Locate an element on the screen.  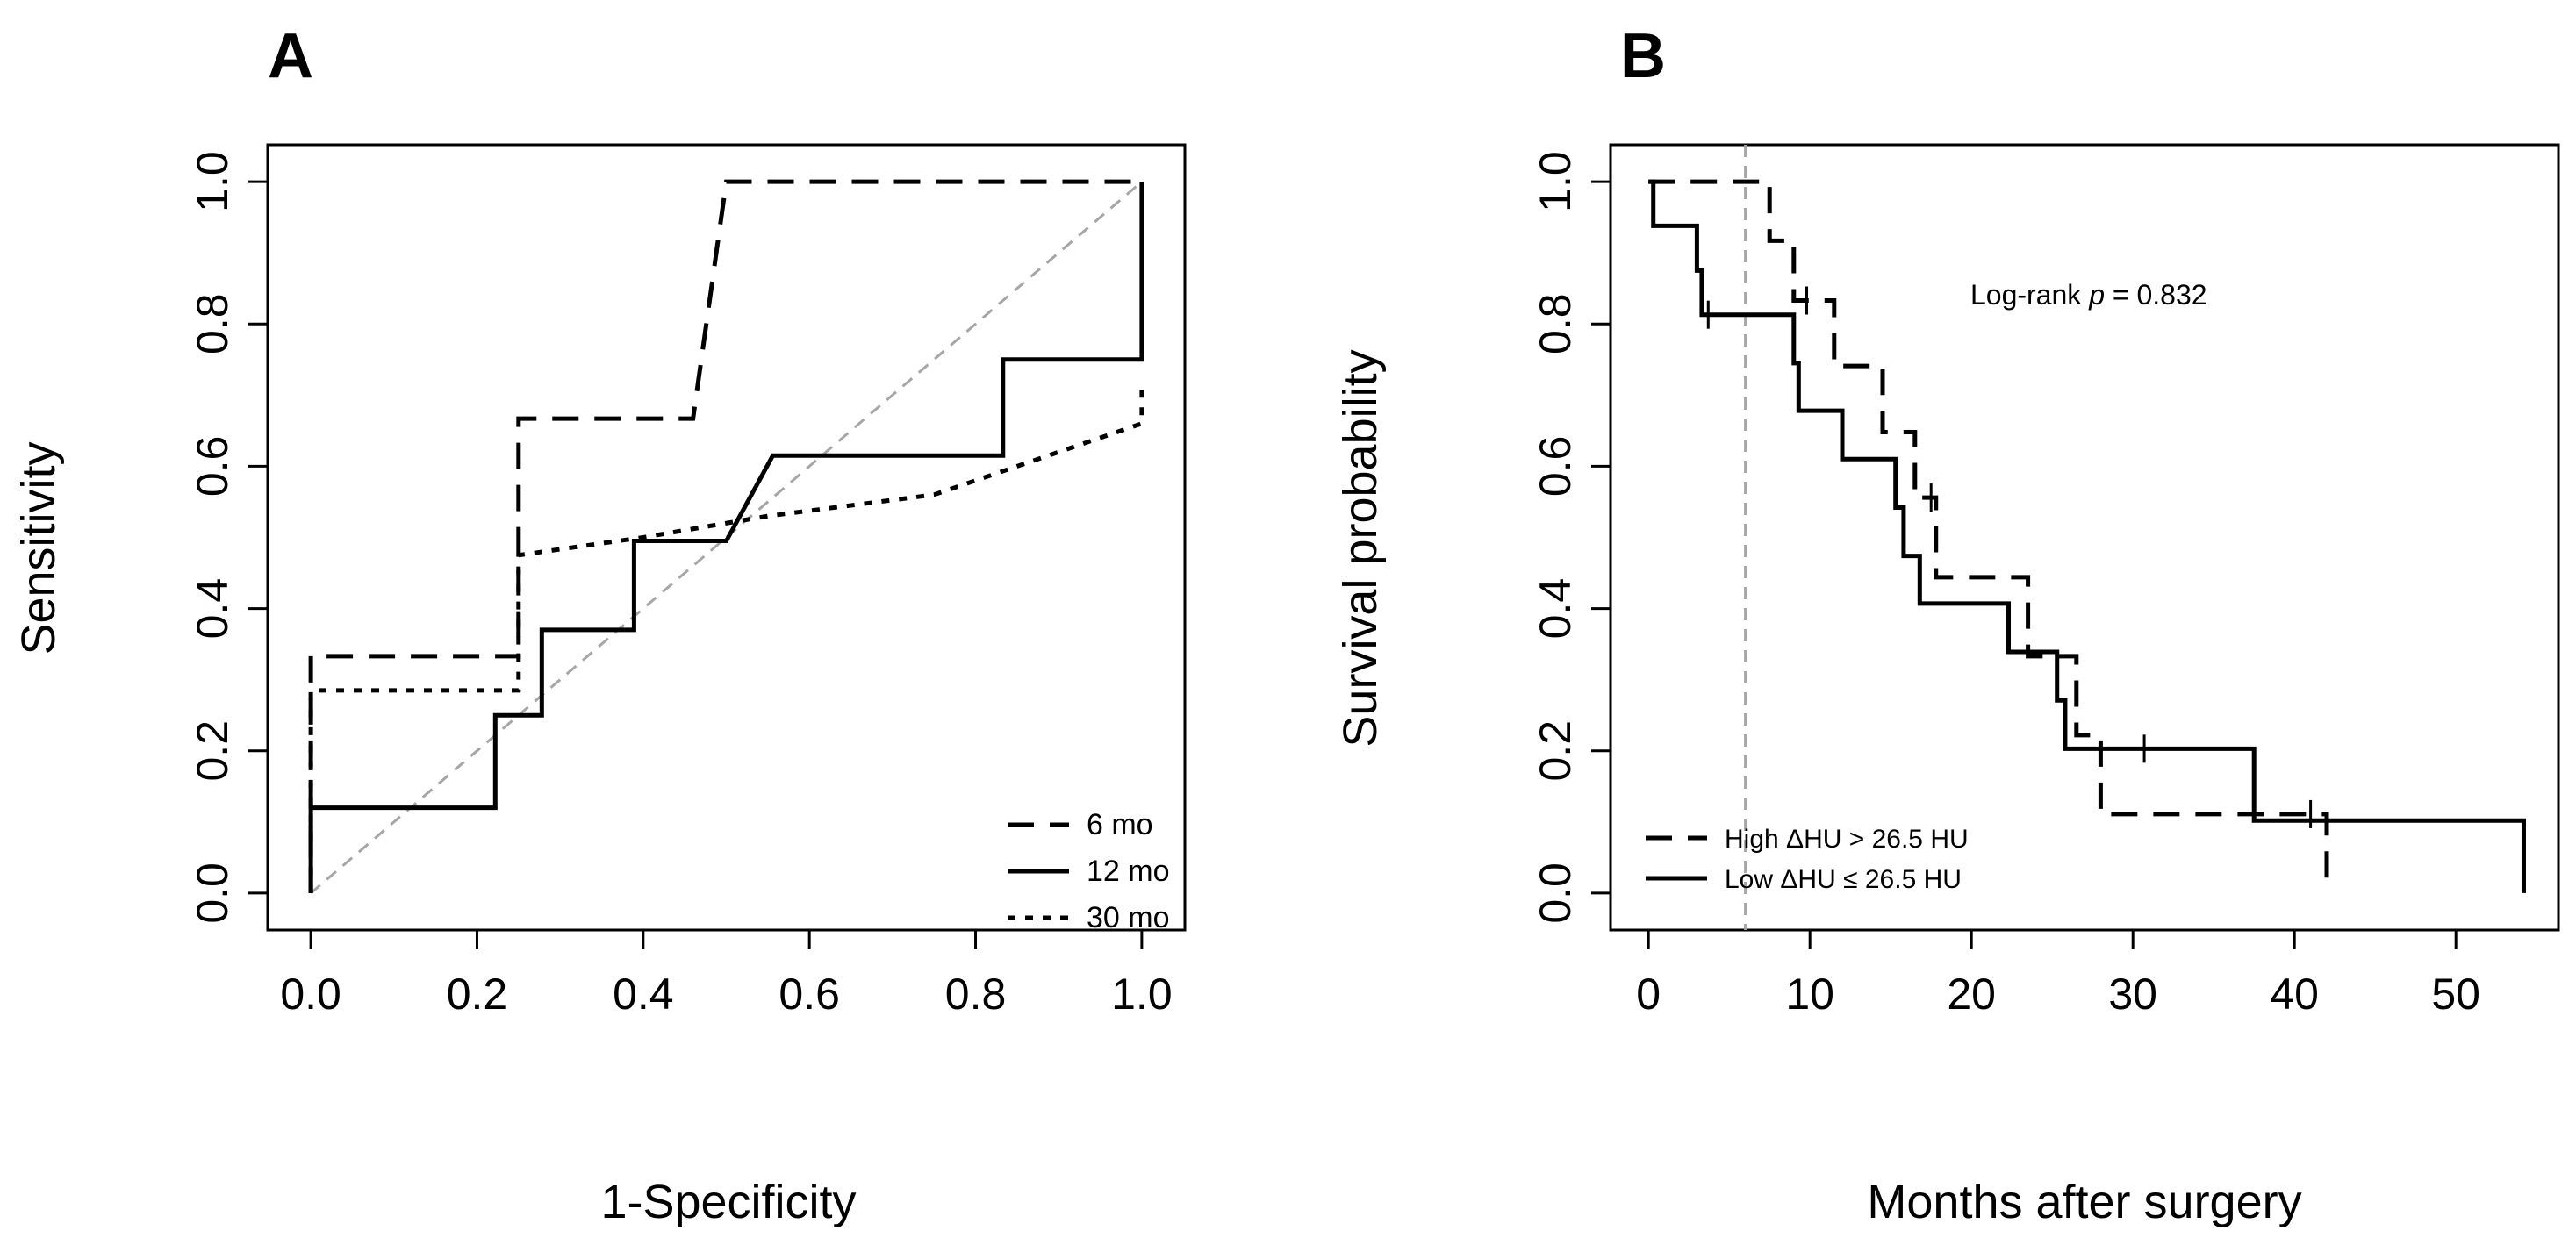
panel-b-annotation-p: p is located at coordinates (2096, 295).